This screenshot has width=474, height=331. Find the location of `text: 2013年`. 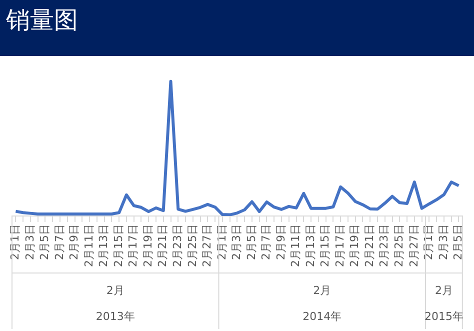

text: 2013年 is located at coordinates (115, 316).